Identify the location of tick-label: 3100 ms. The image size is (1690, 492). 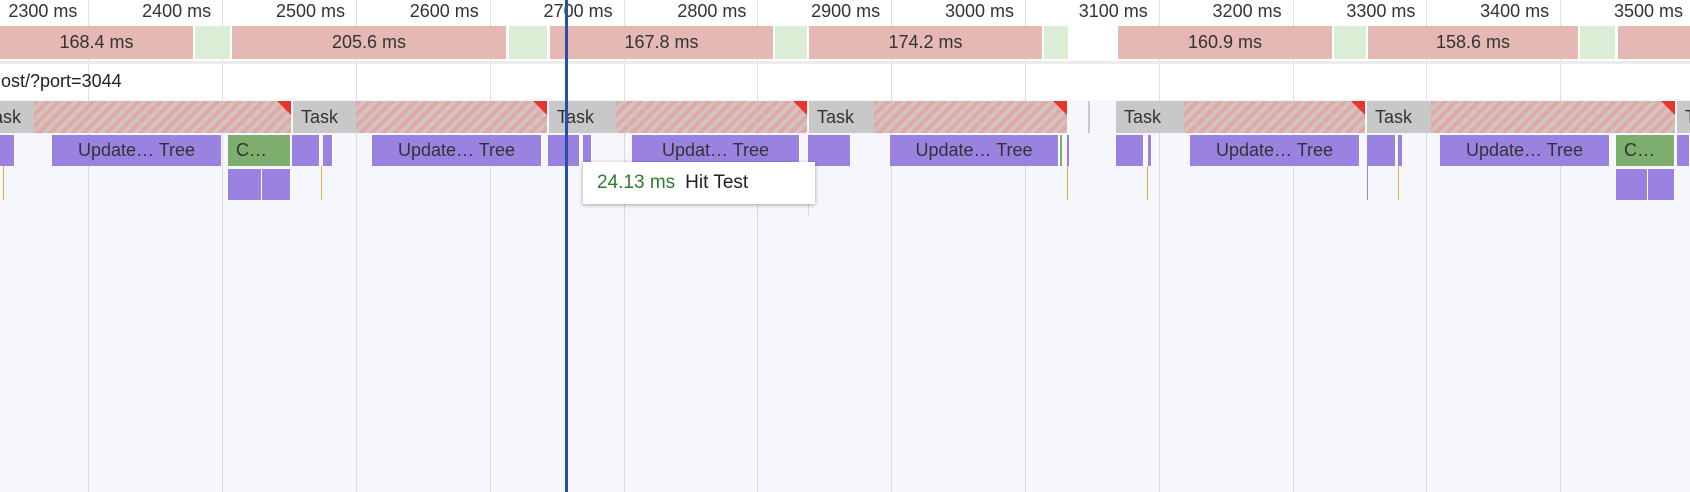
(1113, 11).